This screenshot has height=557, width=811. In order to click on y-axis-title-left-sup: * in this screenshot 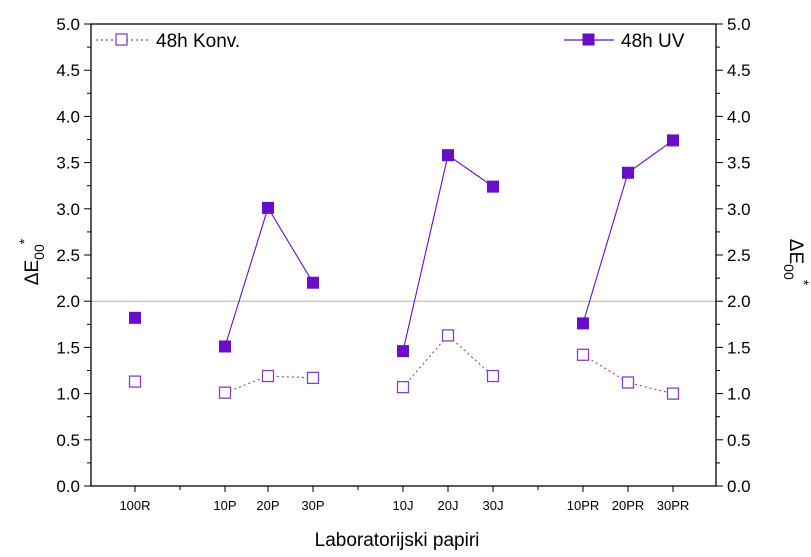, I will do `click(24, 241)`.